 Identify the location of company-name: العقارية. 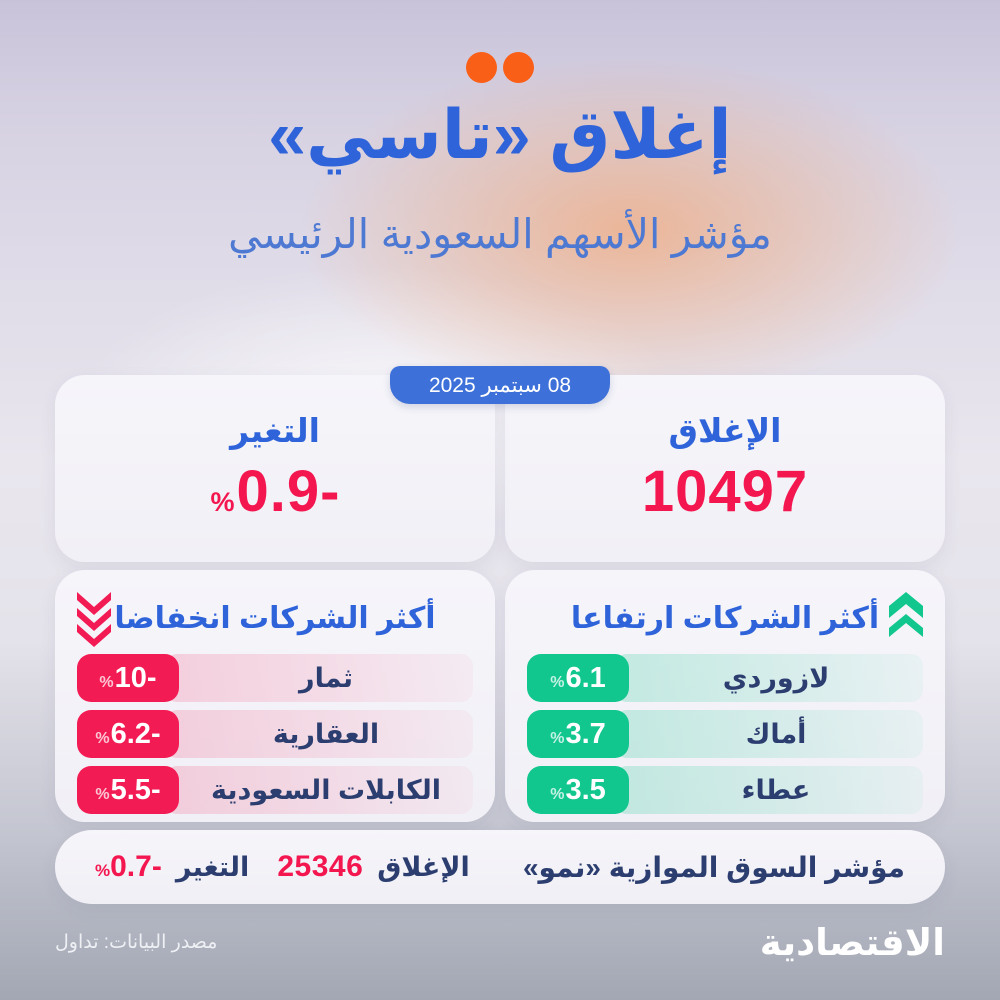
(319, 734).